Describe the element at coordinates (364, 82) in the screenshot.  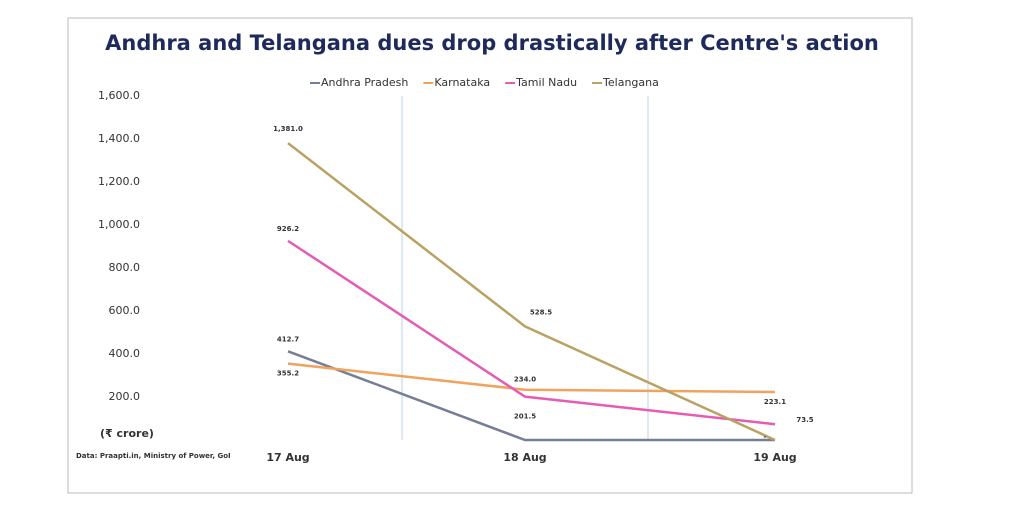
I see `legend-label: Andhra Pradesh` at that location.